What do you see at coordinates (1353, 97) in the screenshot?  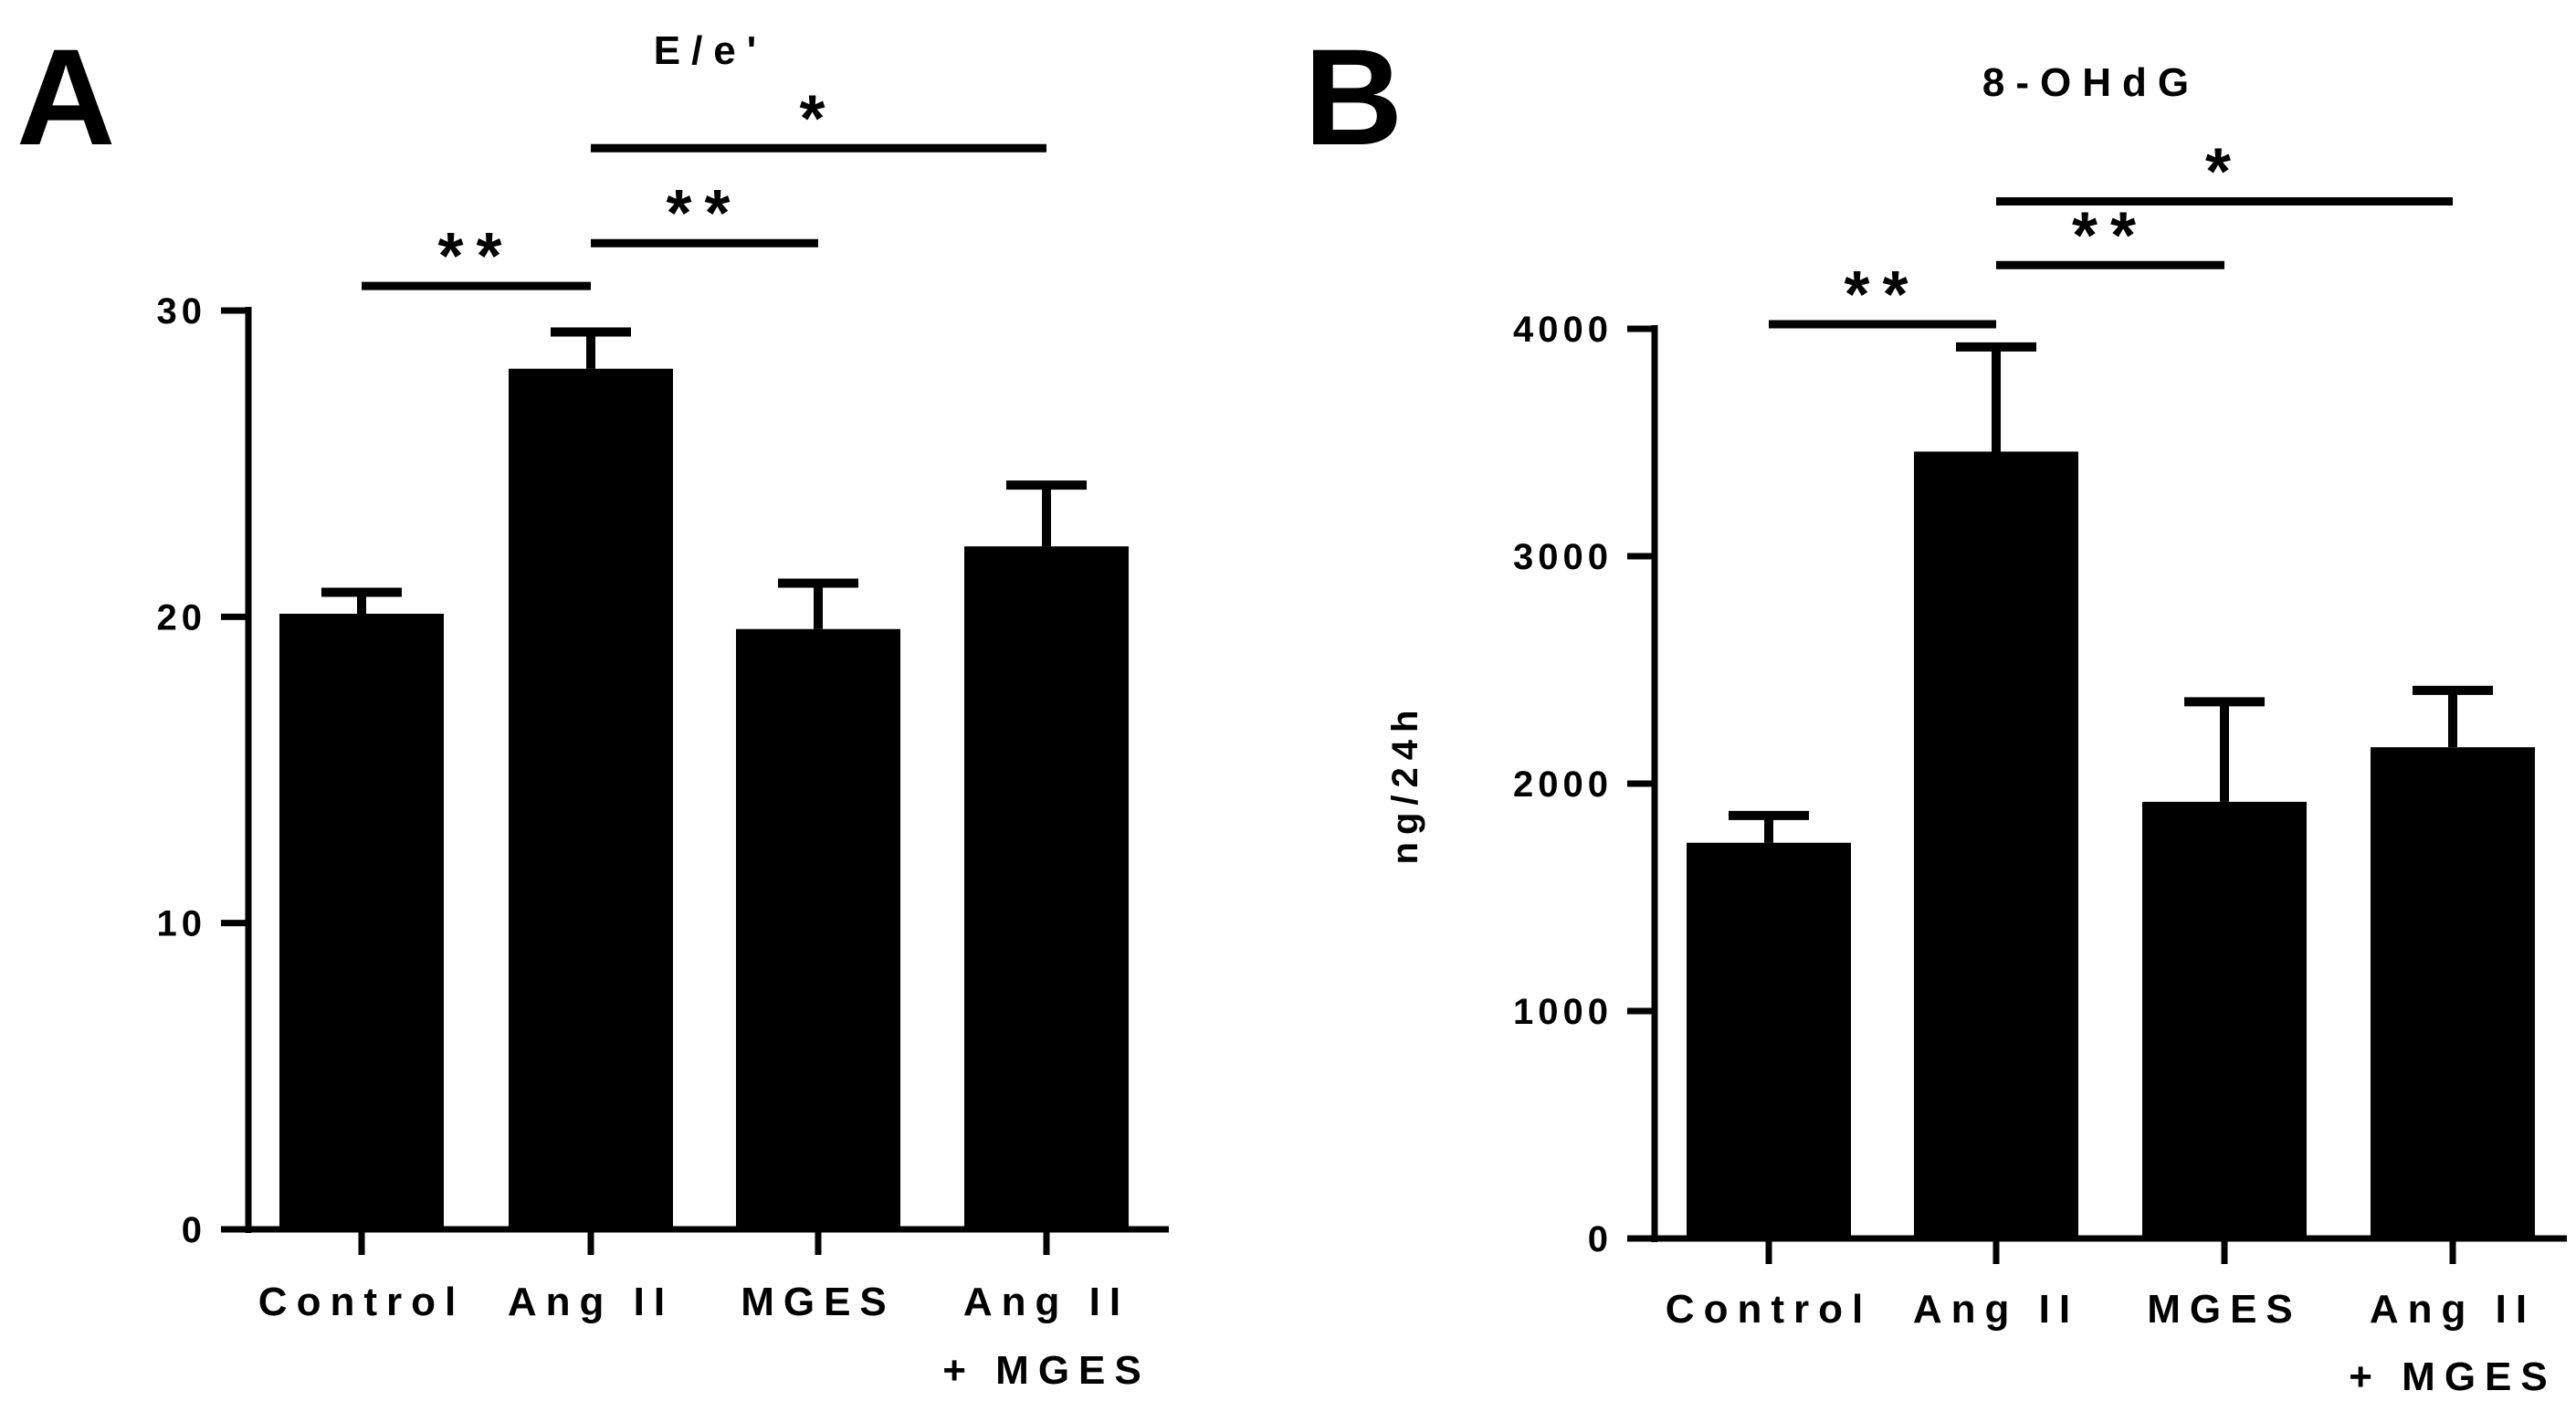 I see `panel-letter: B` at bounding box center [1353, 97].